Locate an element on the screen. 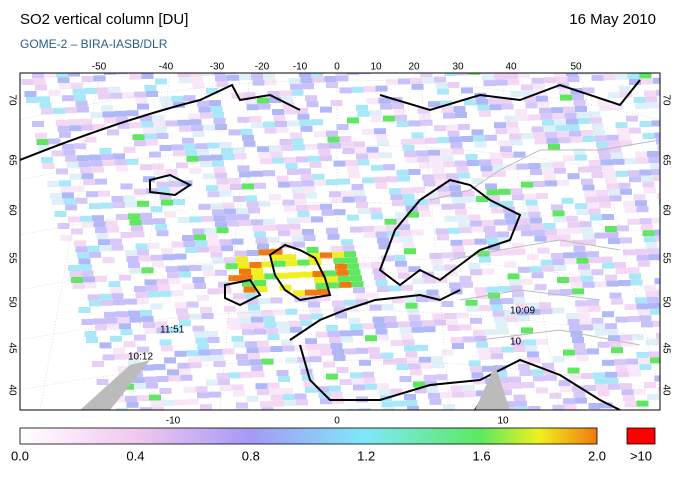  lon-label-top: -30 is located at coordinates (217, 67).